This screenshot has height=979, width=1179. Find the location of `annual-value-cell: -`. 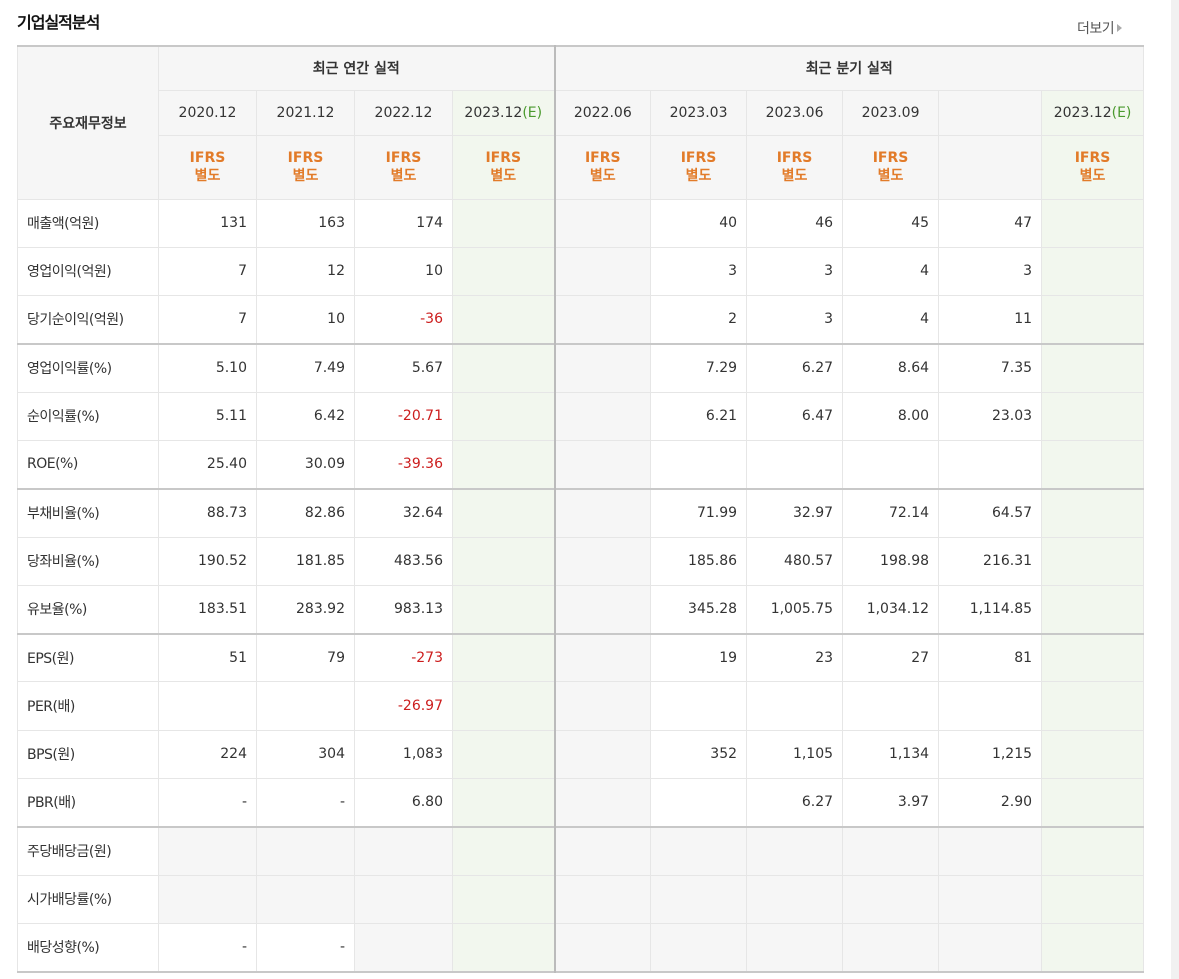

annual-value-cell: - is located at coordinates (207, 947).